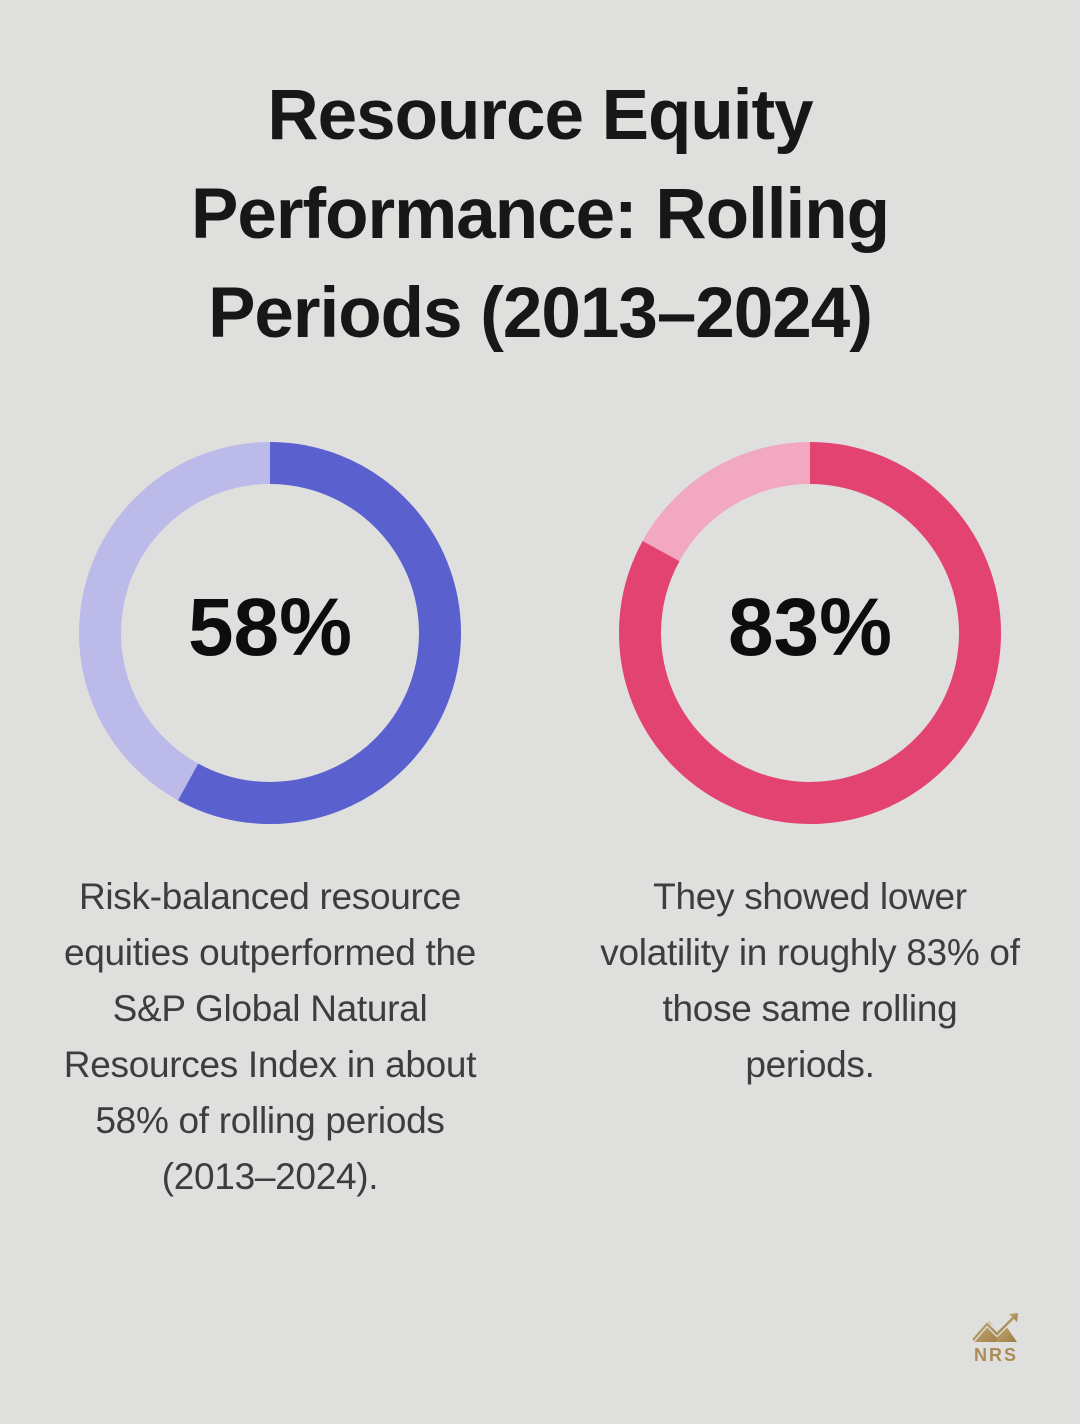 The height and width of the screenshot is (1424, 1080). I want to click on brand-logo-text: NRS, so click(995, 1355).